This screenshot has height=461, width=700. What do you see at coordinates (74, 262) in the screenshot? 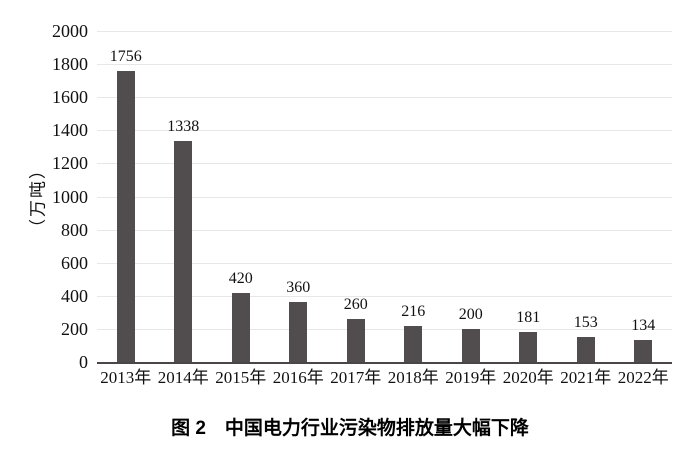
I see `y-tick-label: 600` at bounding box center [74, 262].